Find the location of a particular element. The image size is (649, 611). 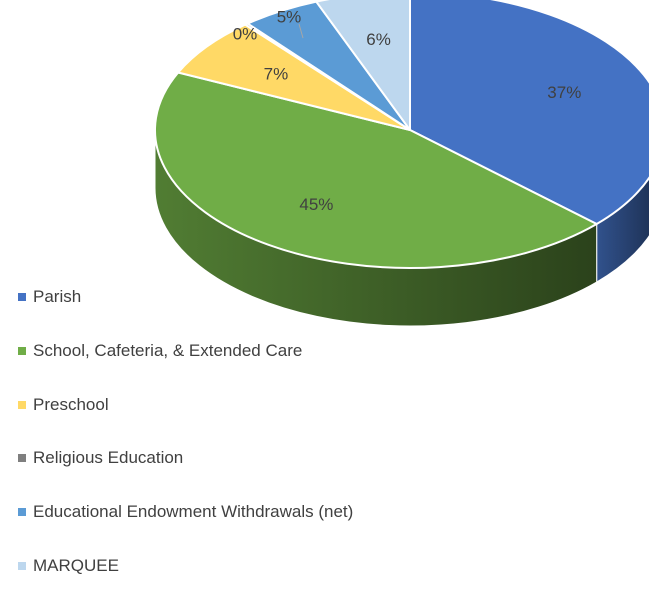

legend-item-educational-endowment-withdrawals-net: Educational Endowment Withdrawals (net) is located at coordinates (186, 512).